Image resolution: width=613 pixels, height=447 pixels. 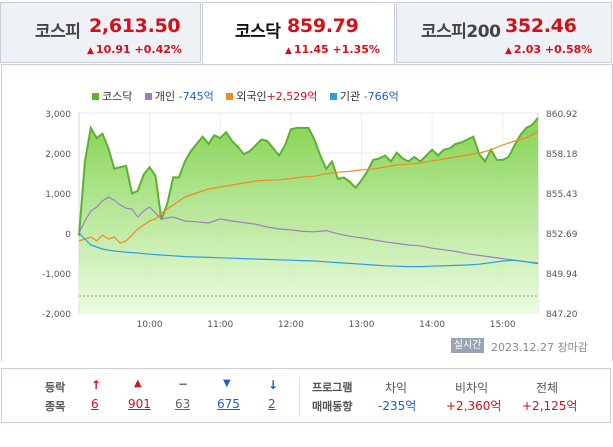 I want to click on institution-line, so click(x=308, y=250).